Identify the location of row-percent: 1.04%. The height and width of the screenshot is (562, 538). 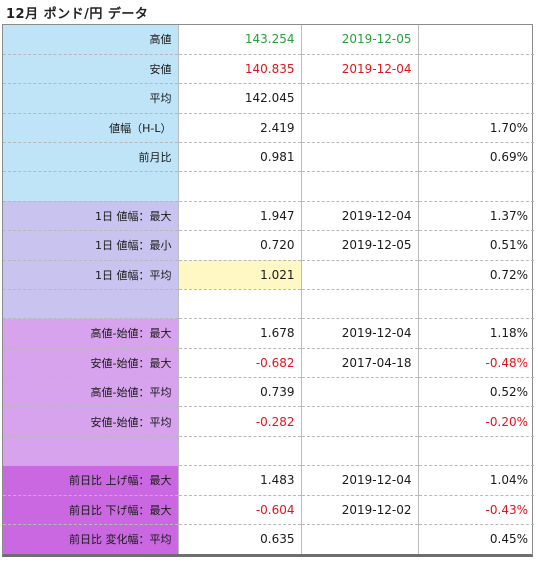
(476, 480).